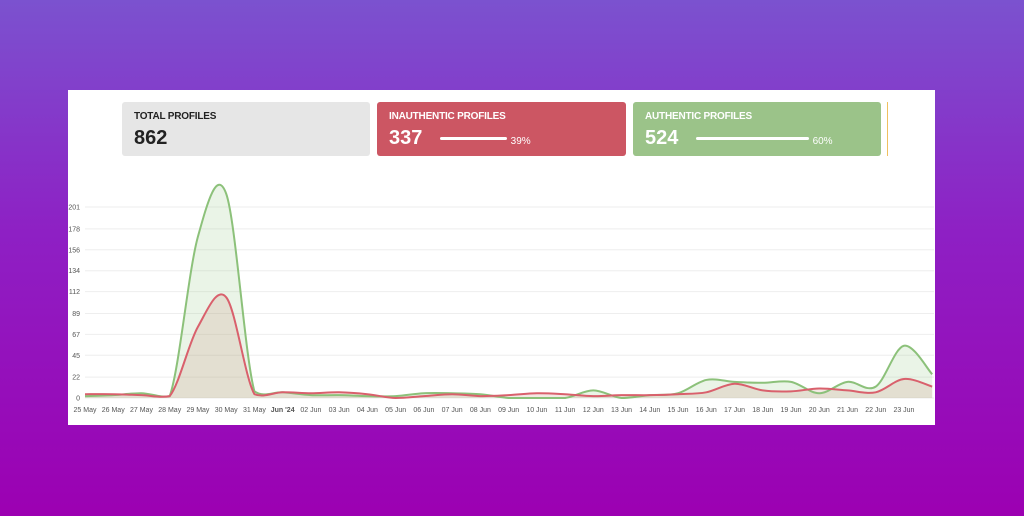  What do you see at coordinates (757, 129) in the screenshot?
I see `authentic-profiles-card: AUTHENTIC PROFILES 524 60%` at bounding box center [757, 129].